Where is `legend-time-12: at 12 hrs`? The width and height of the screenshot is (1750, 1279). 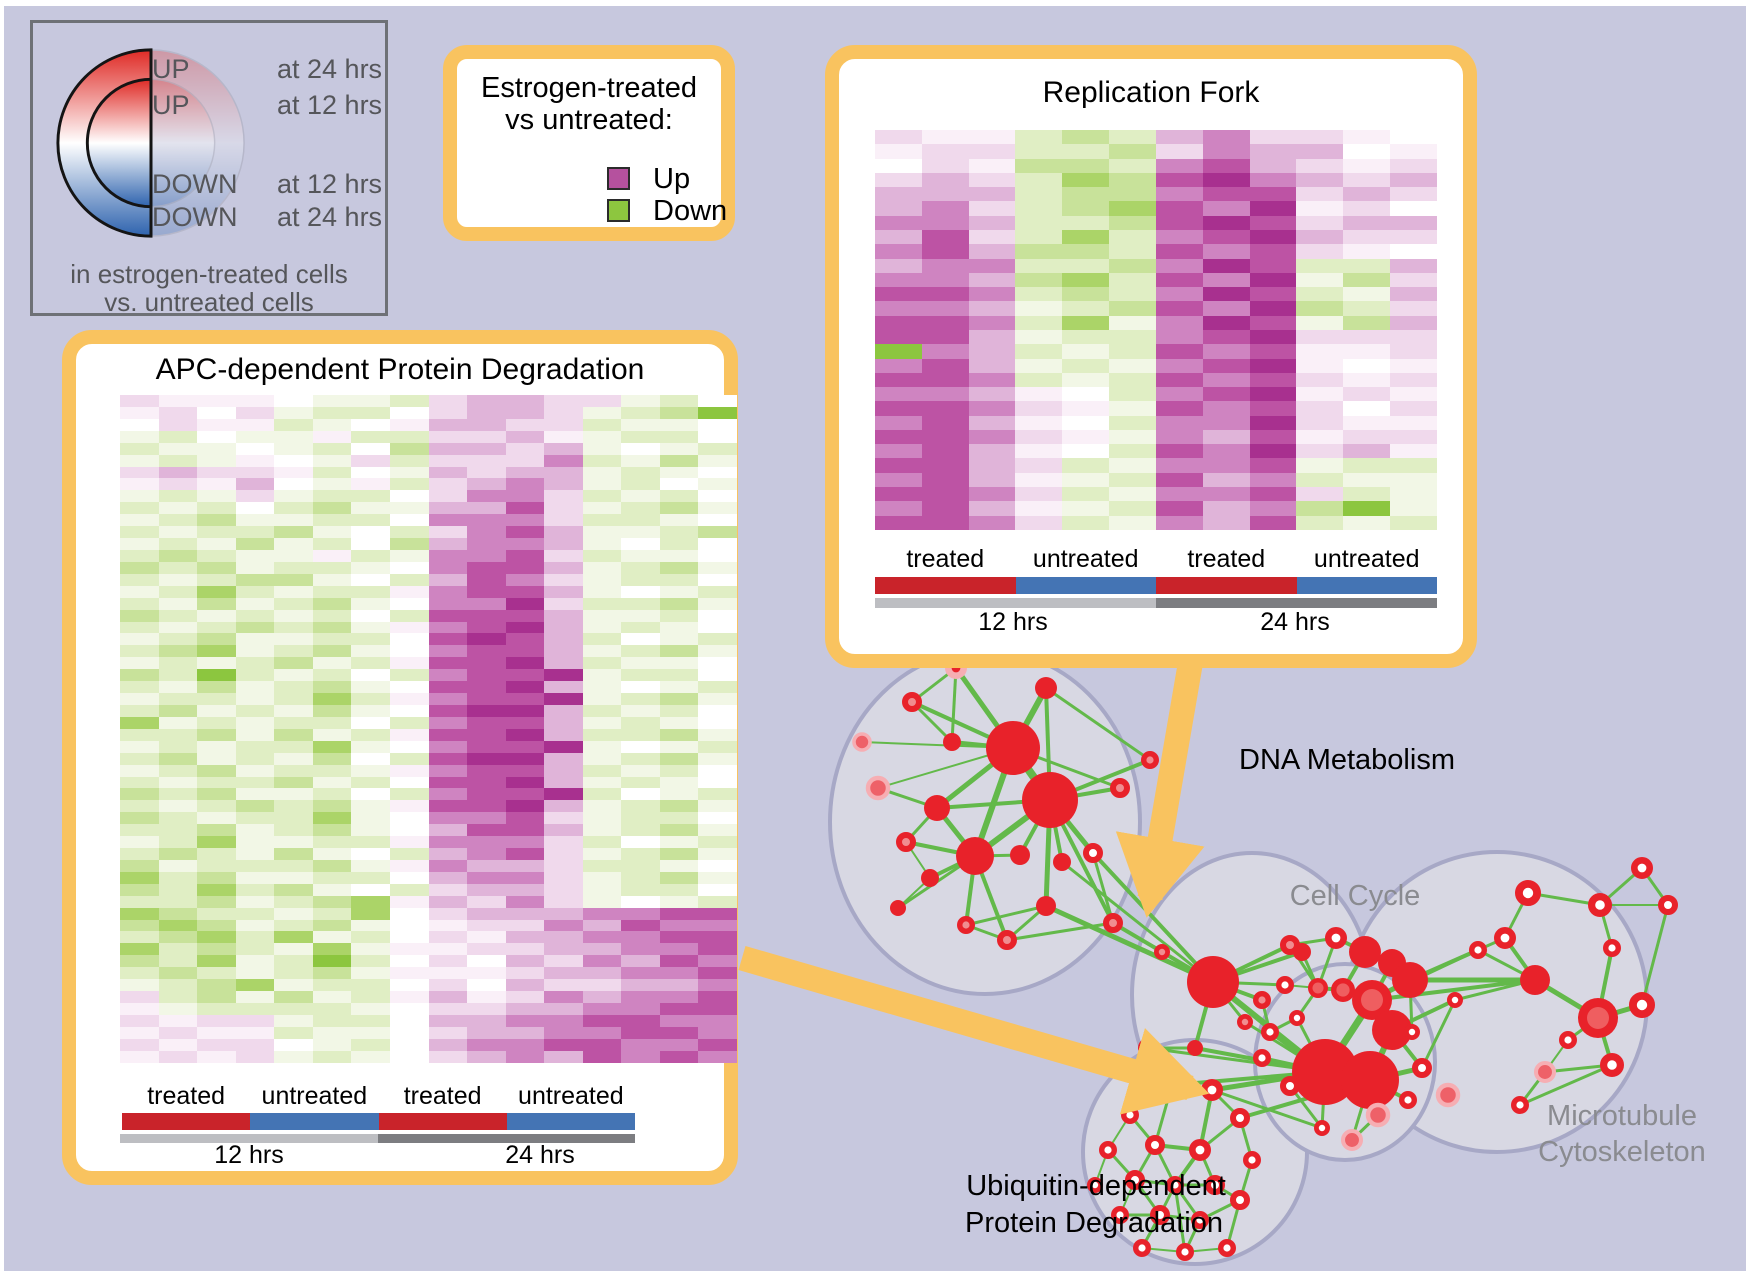 legend-time-12: at 12 hrs is located at coordinates (330, 105).